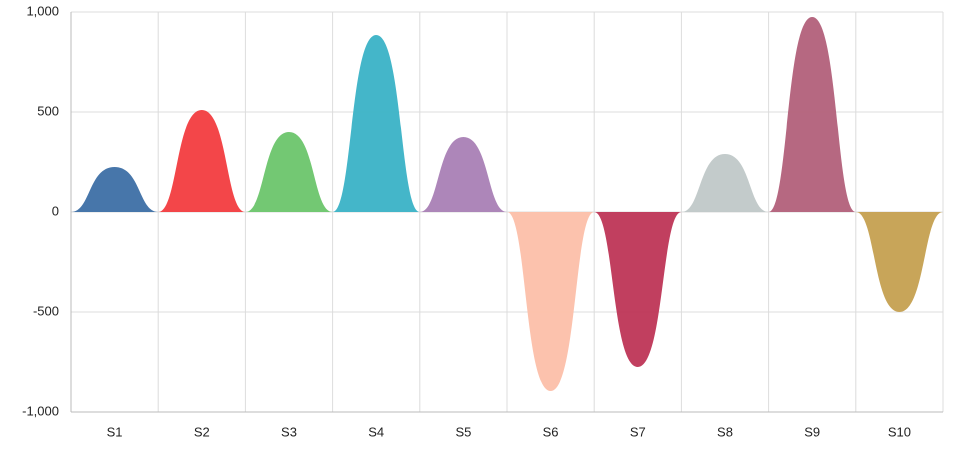 This screenshot has width=961, height=459. Describe the element at coordinates (725, 431) in the screenshot. I see `x-tick-label: S8` at that location.